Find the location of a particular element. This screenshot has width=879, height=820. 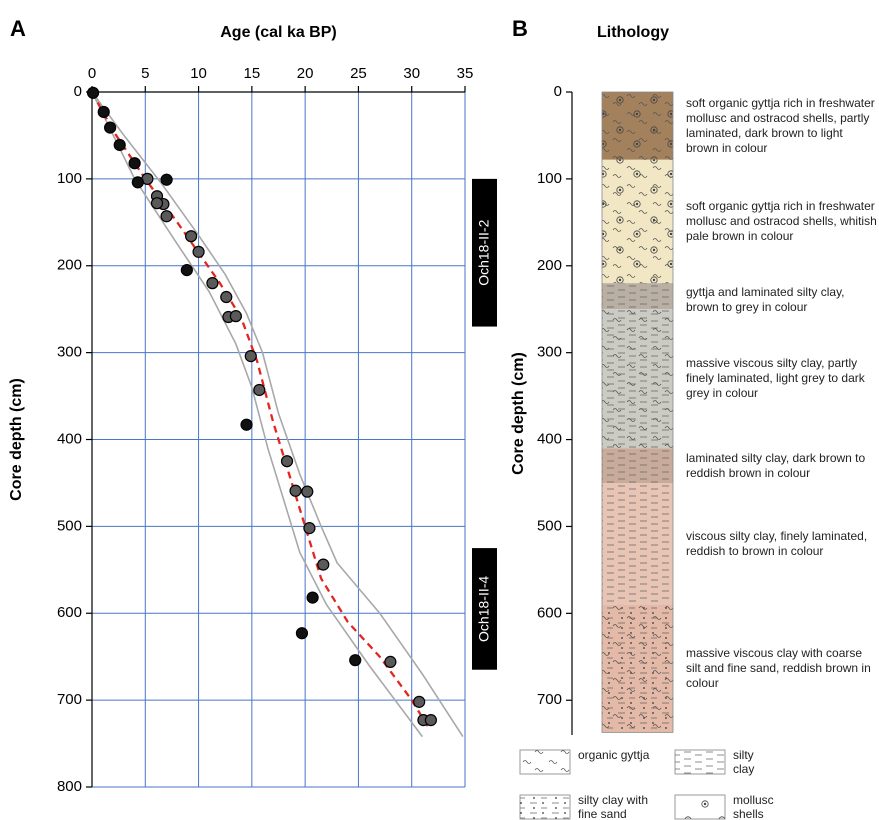

legend-label: silty clay is located at coordinates (744, 762).